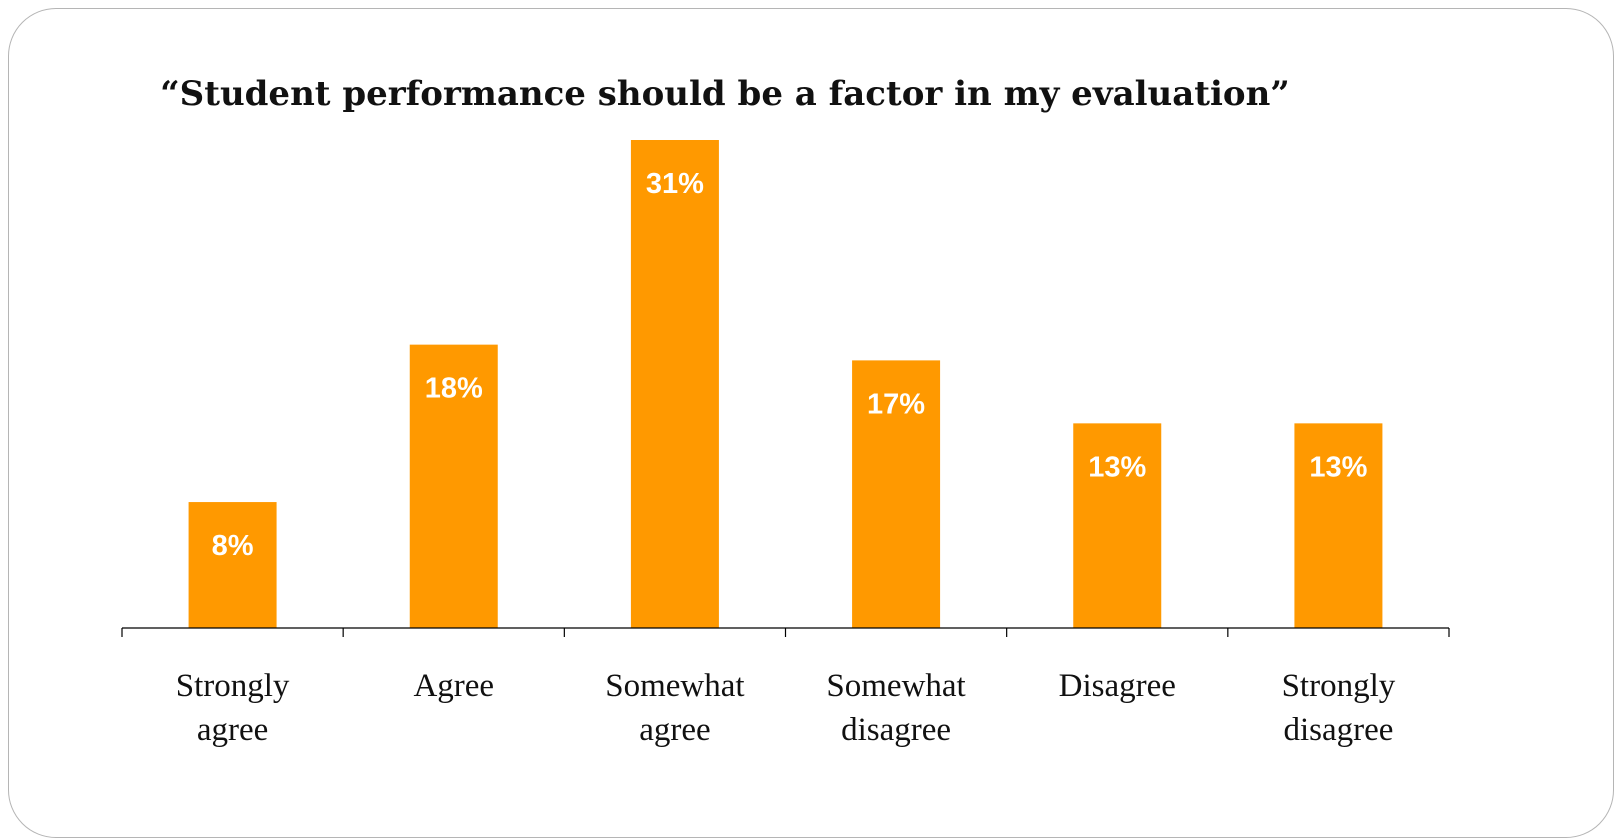 This screenshot has height=838, width=1624. I want to click on category-label-1: Agree, so click(453, 686).